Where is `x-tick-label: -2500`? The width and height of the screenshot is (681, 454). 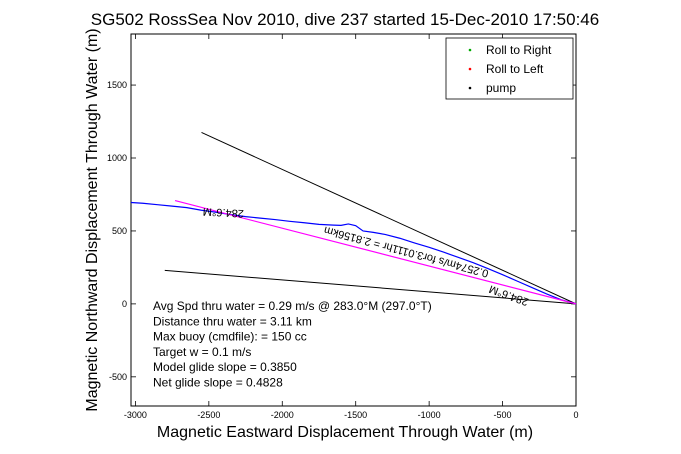 x-tick-label: -2500 is located at coordinates (208, 415).